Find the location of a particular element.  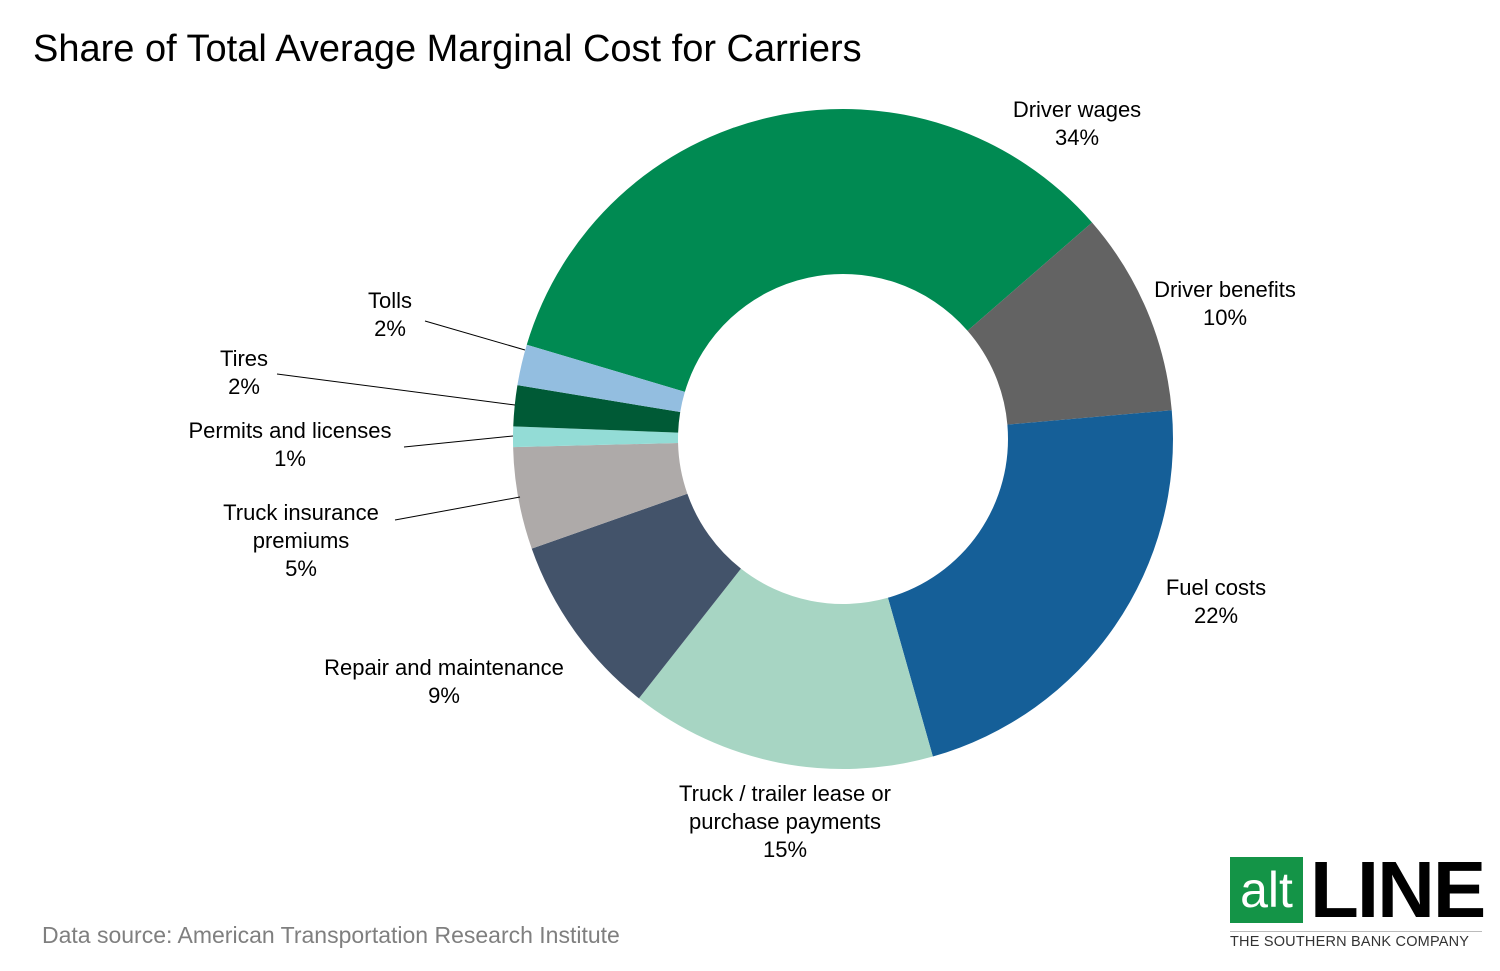

slice-name-label: Driver benefits is located at coordinates (1225, 289).